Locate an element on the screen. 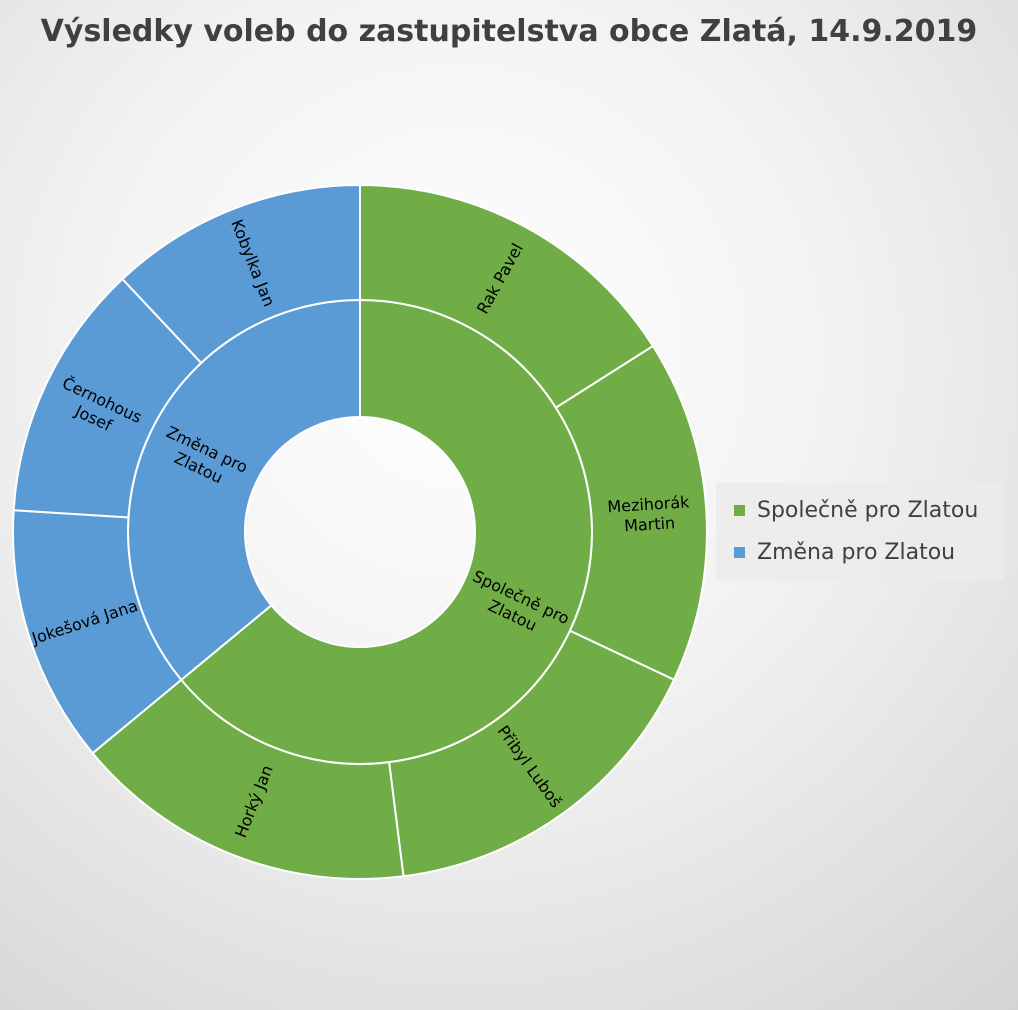 The height and width of the screenshot is (1010, 1018). legend-swatch-spolecne is located at coordinates (739, 510).